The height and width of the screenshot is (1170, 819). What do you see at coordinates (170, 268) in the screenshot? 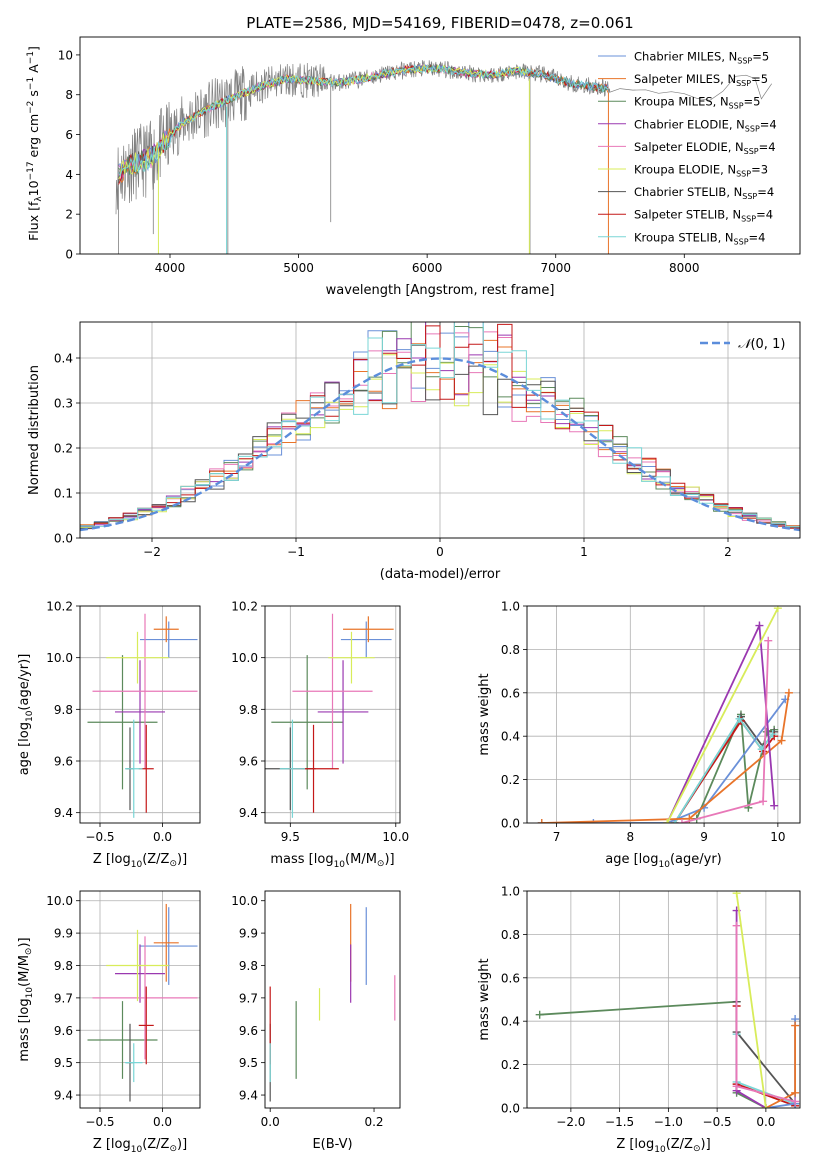
I see `x-tick-label: 4000` at bounding box center [170, 268].